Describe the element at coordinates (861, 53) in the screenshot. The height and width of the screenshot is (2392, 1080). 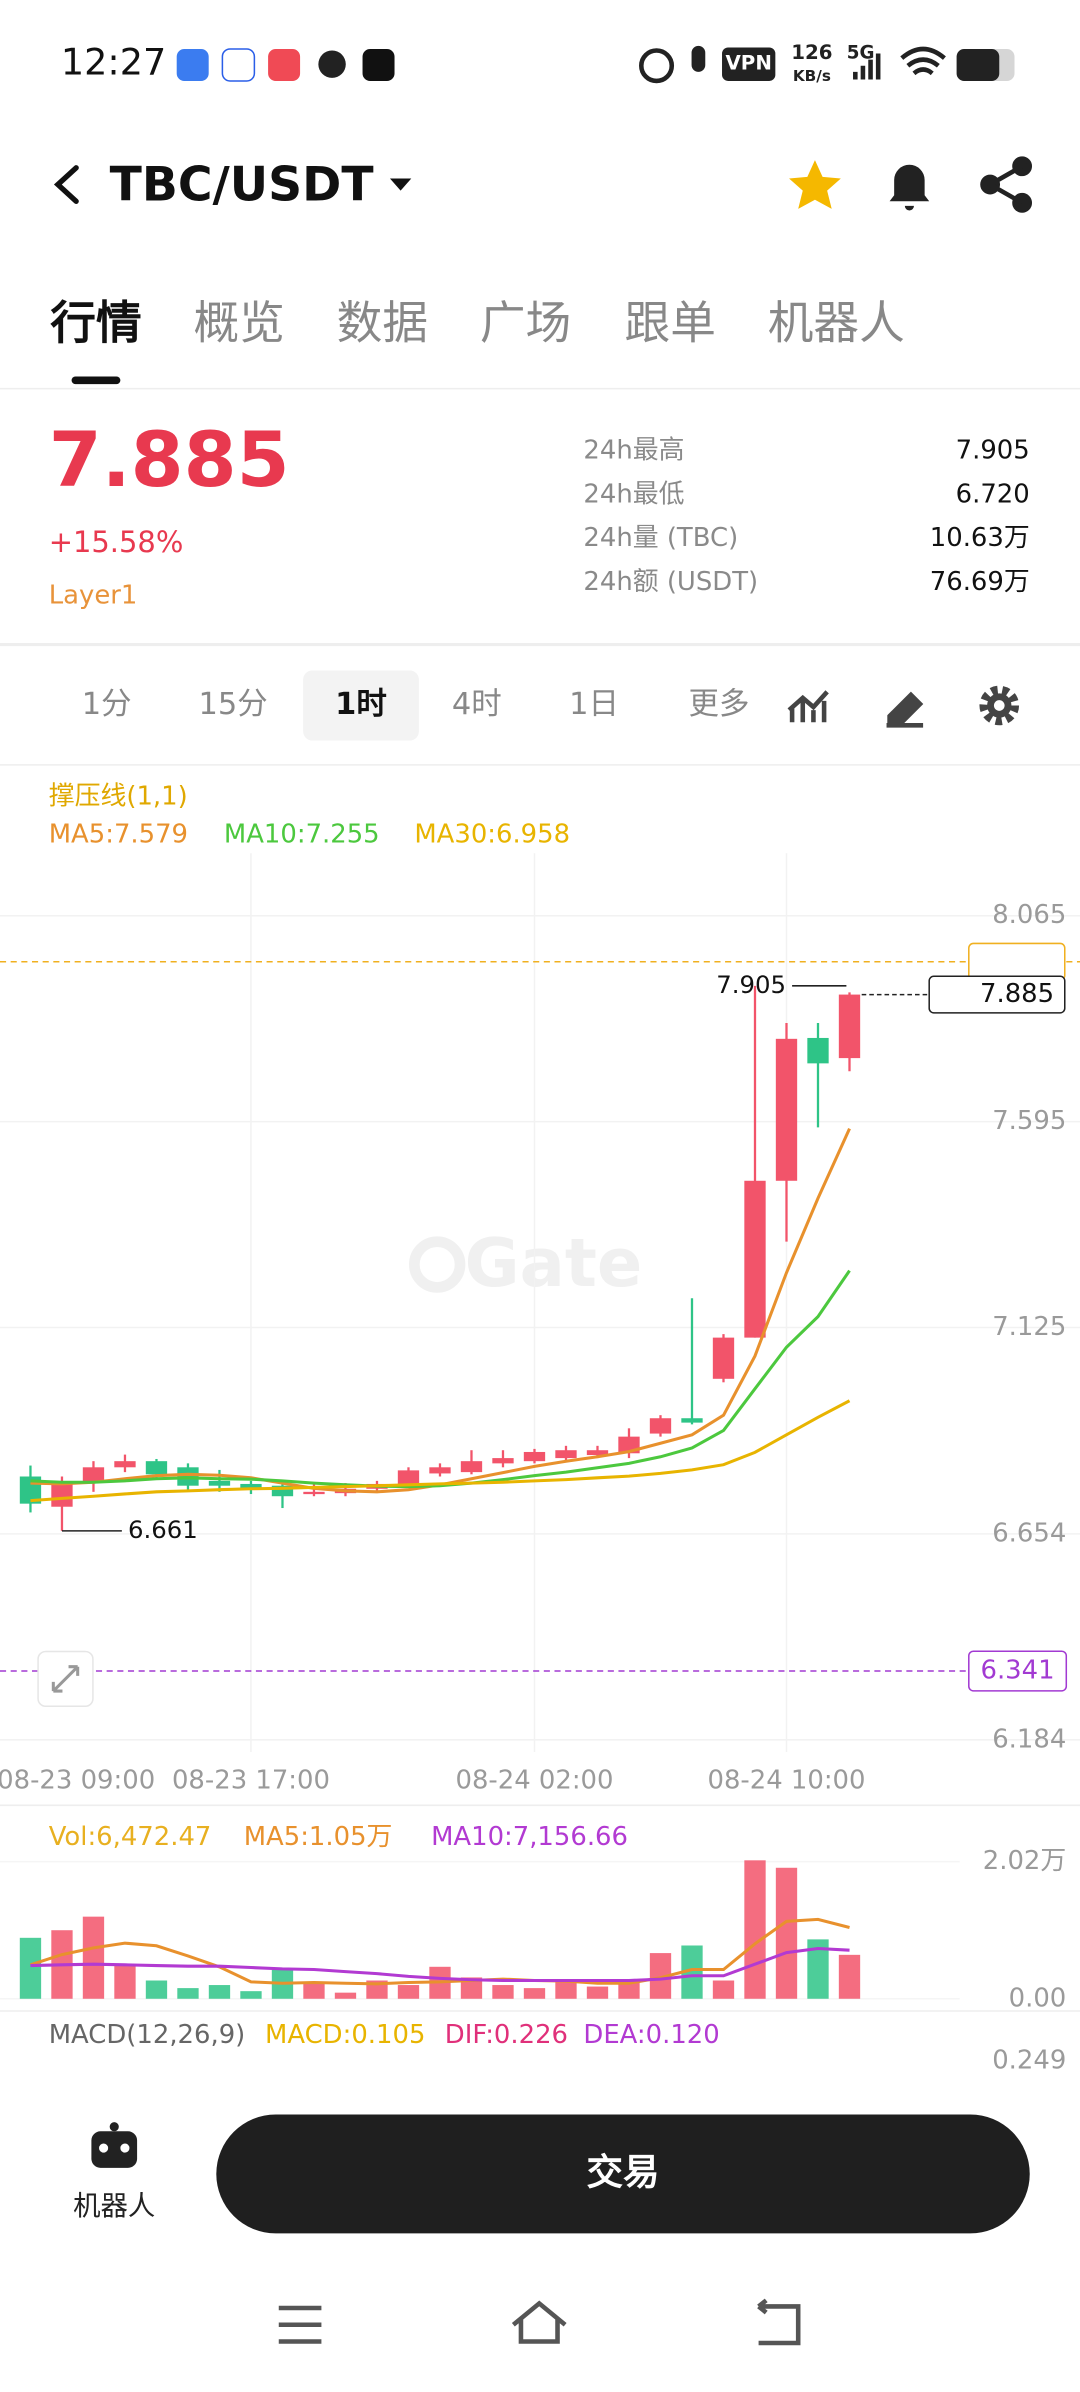
I see `network-type: 5G` at that location.